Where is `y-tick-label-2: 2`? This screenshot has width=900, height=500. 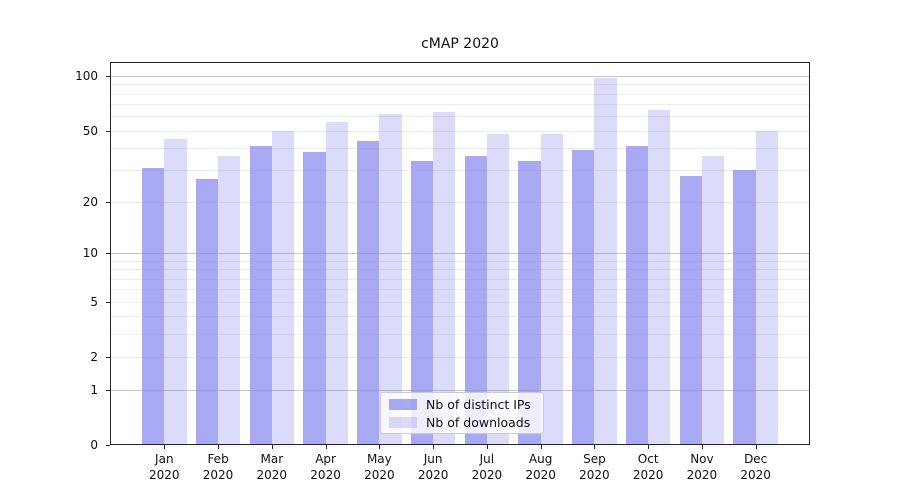
y-tick-label-2: 2 is located at coordinates (94, 357).